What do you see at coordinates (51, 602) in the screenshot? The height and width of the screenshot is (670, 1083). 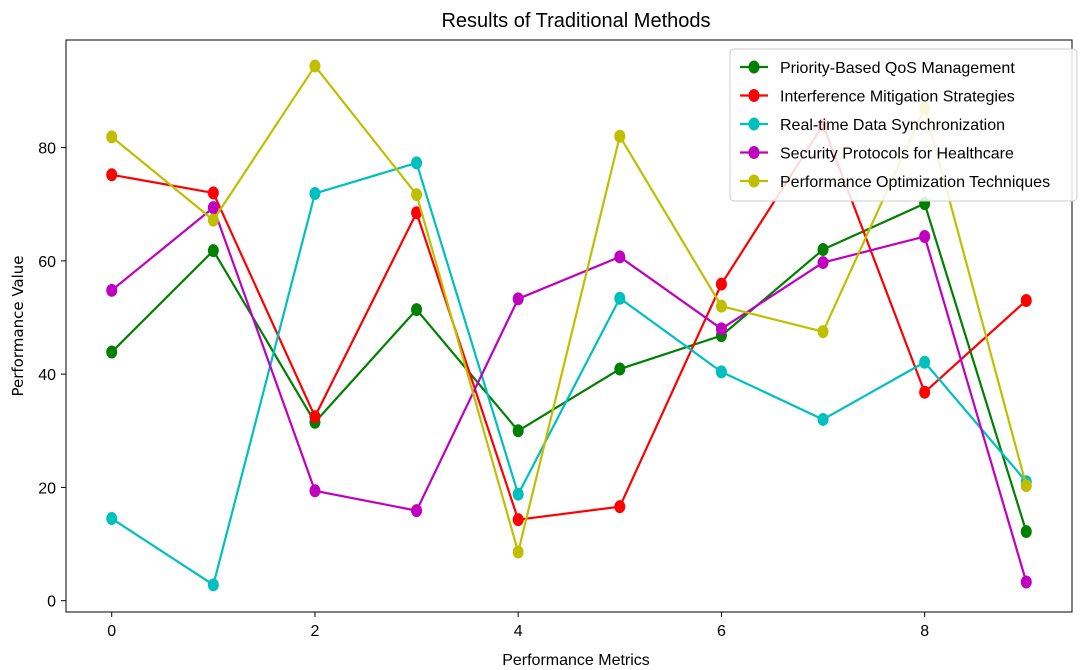 I see `y-tick-label: 0` at bounding box center [51, 602].